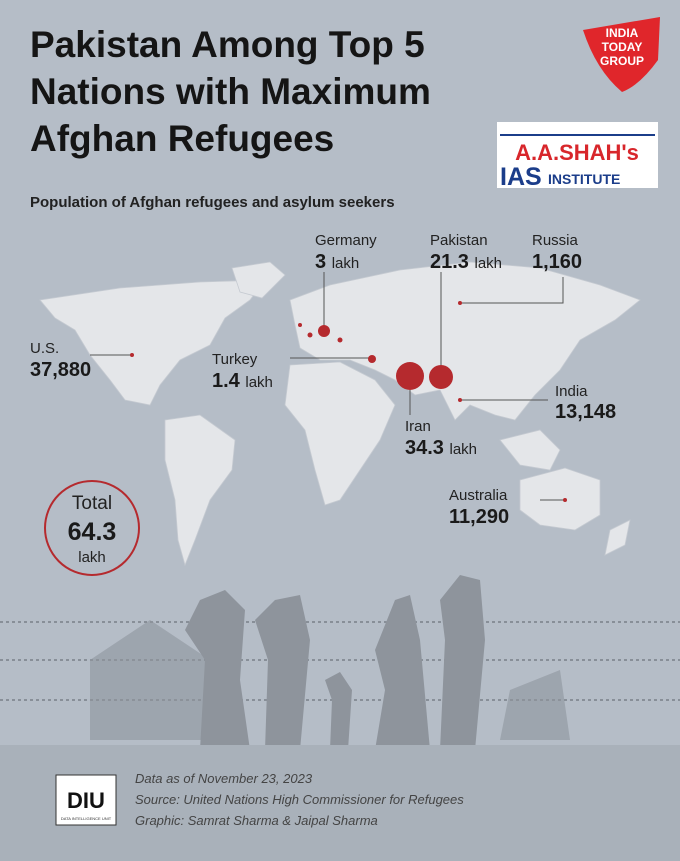  I want to click on publisher-logo: INDIA TODAY GROUP, so click(621, 54).